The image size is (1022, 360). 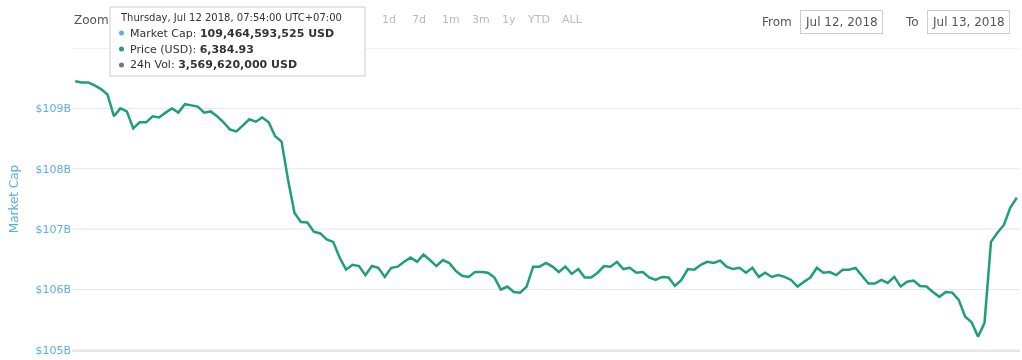 What do you see at coordinates (53, 109) in the screenshot?
I see `y-tick-label: $109B` at bounding box center [53, 109].